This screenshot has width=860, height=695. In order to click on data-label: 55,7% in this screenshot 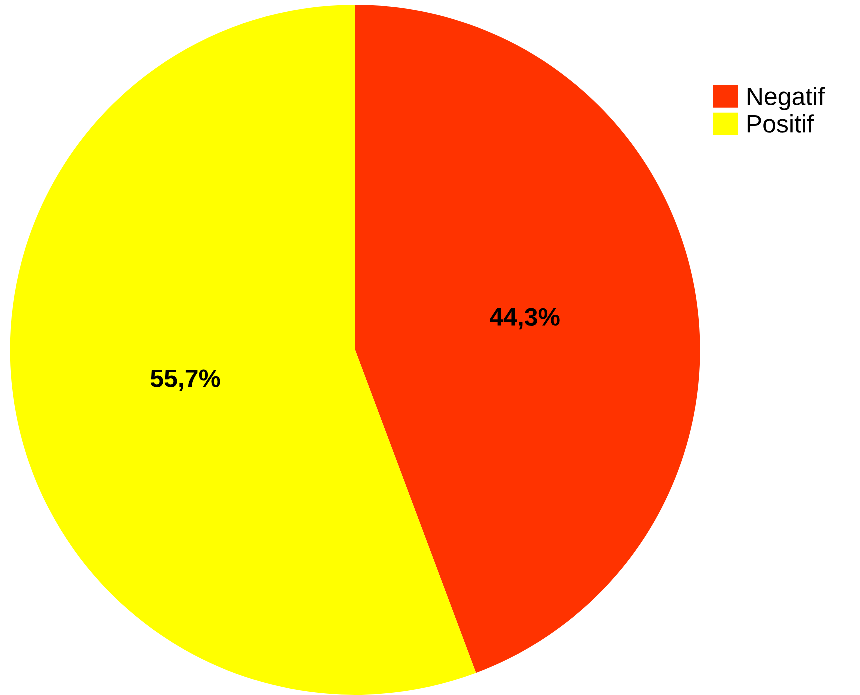, I will do `click(185, 381)`.